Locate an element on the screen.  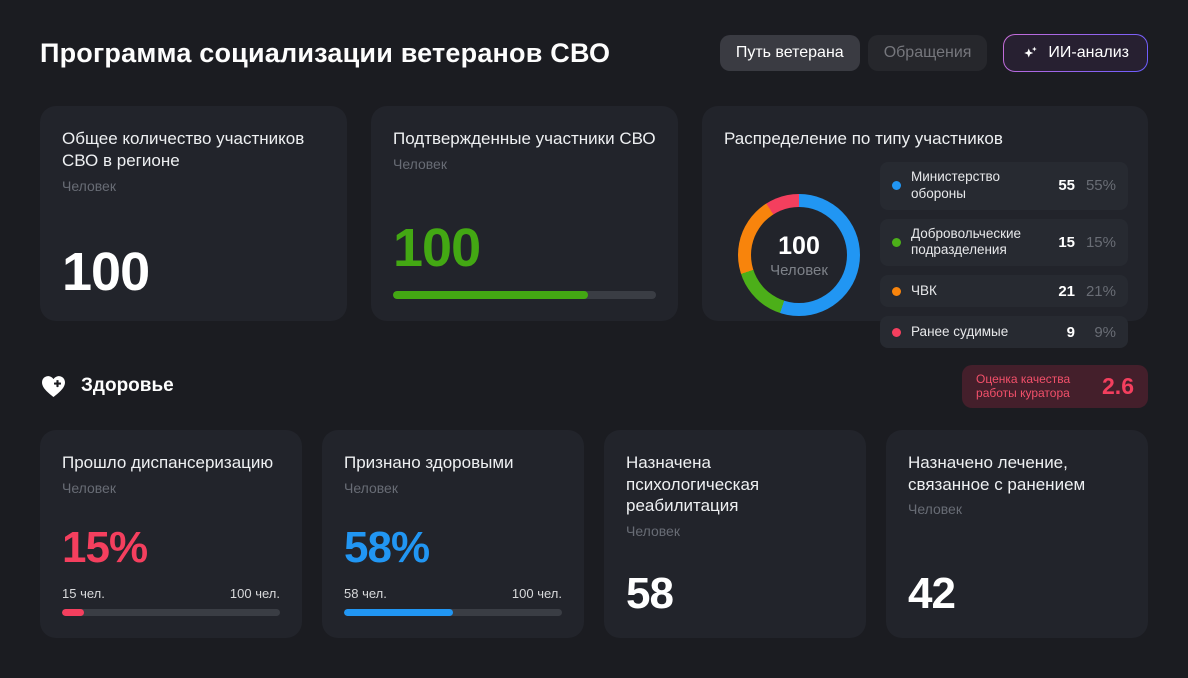
ai-analysis-button: ИИ-анализ is located at coordinates (1075, 53).